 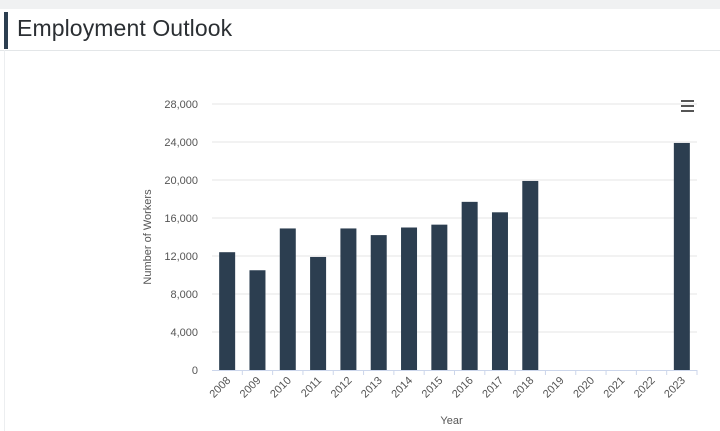 I want to click on y-tick-label: 0, so click(x=195, y=371).